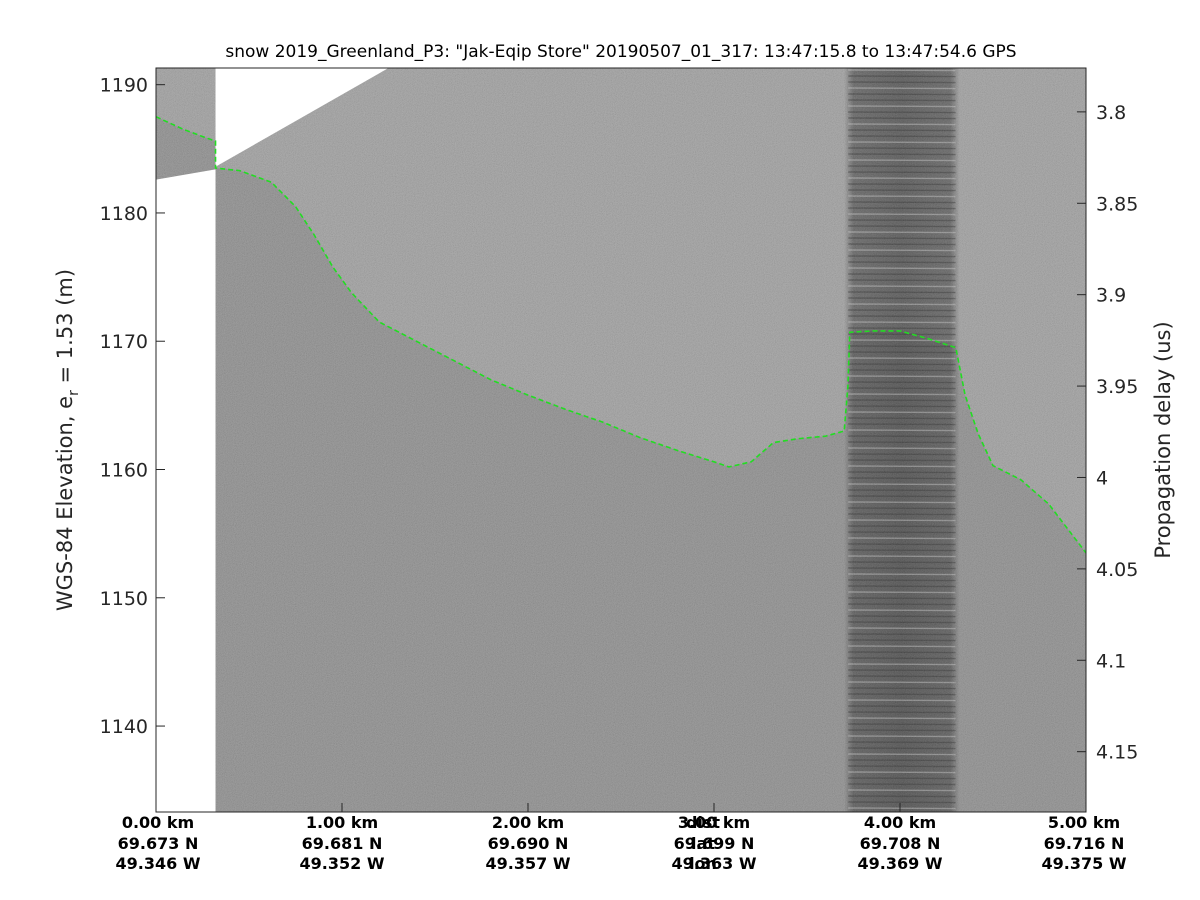  Describe the element at coordinates (158, 843) in the screenshot. I see `x-tick-lat-label: 69.673 N` at that location.